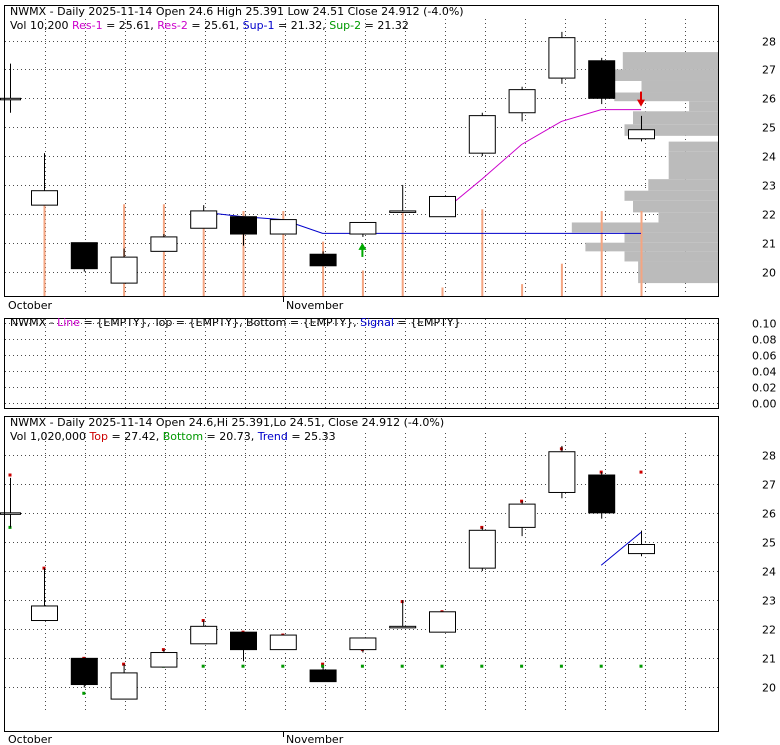  Describe the element at coordinates (272, 436) in the screenshot. I see `bottom-trend-label: Trend` at that location.